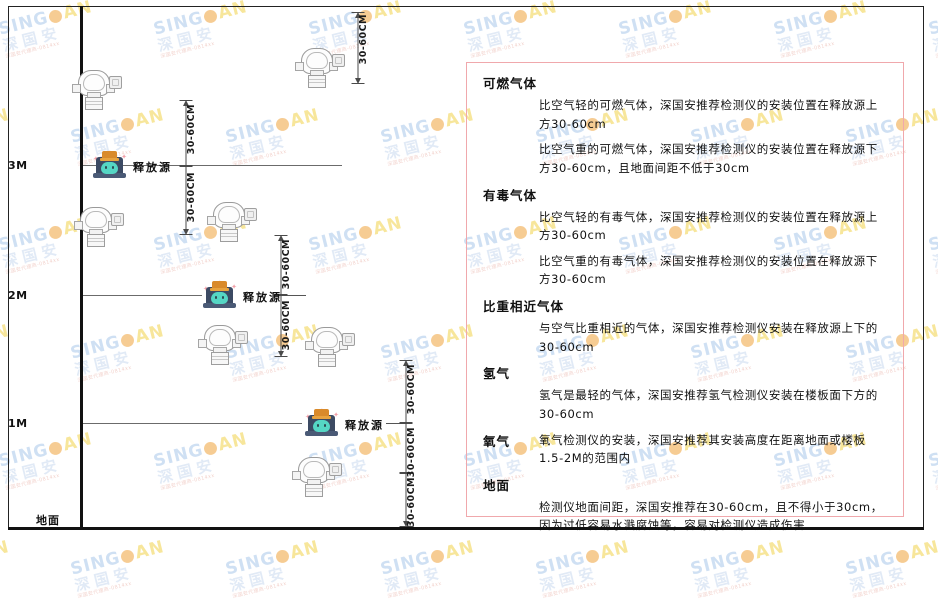  What do you see at coordinates (141, 295) in the screenshot?
I see `gridline-2m` at bounding box center [141, 295].